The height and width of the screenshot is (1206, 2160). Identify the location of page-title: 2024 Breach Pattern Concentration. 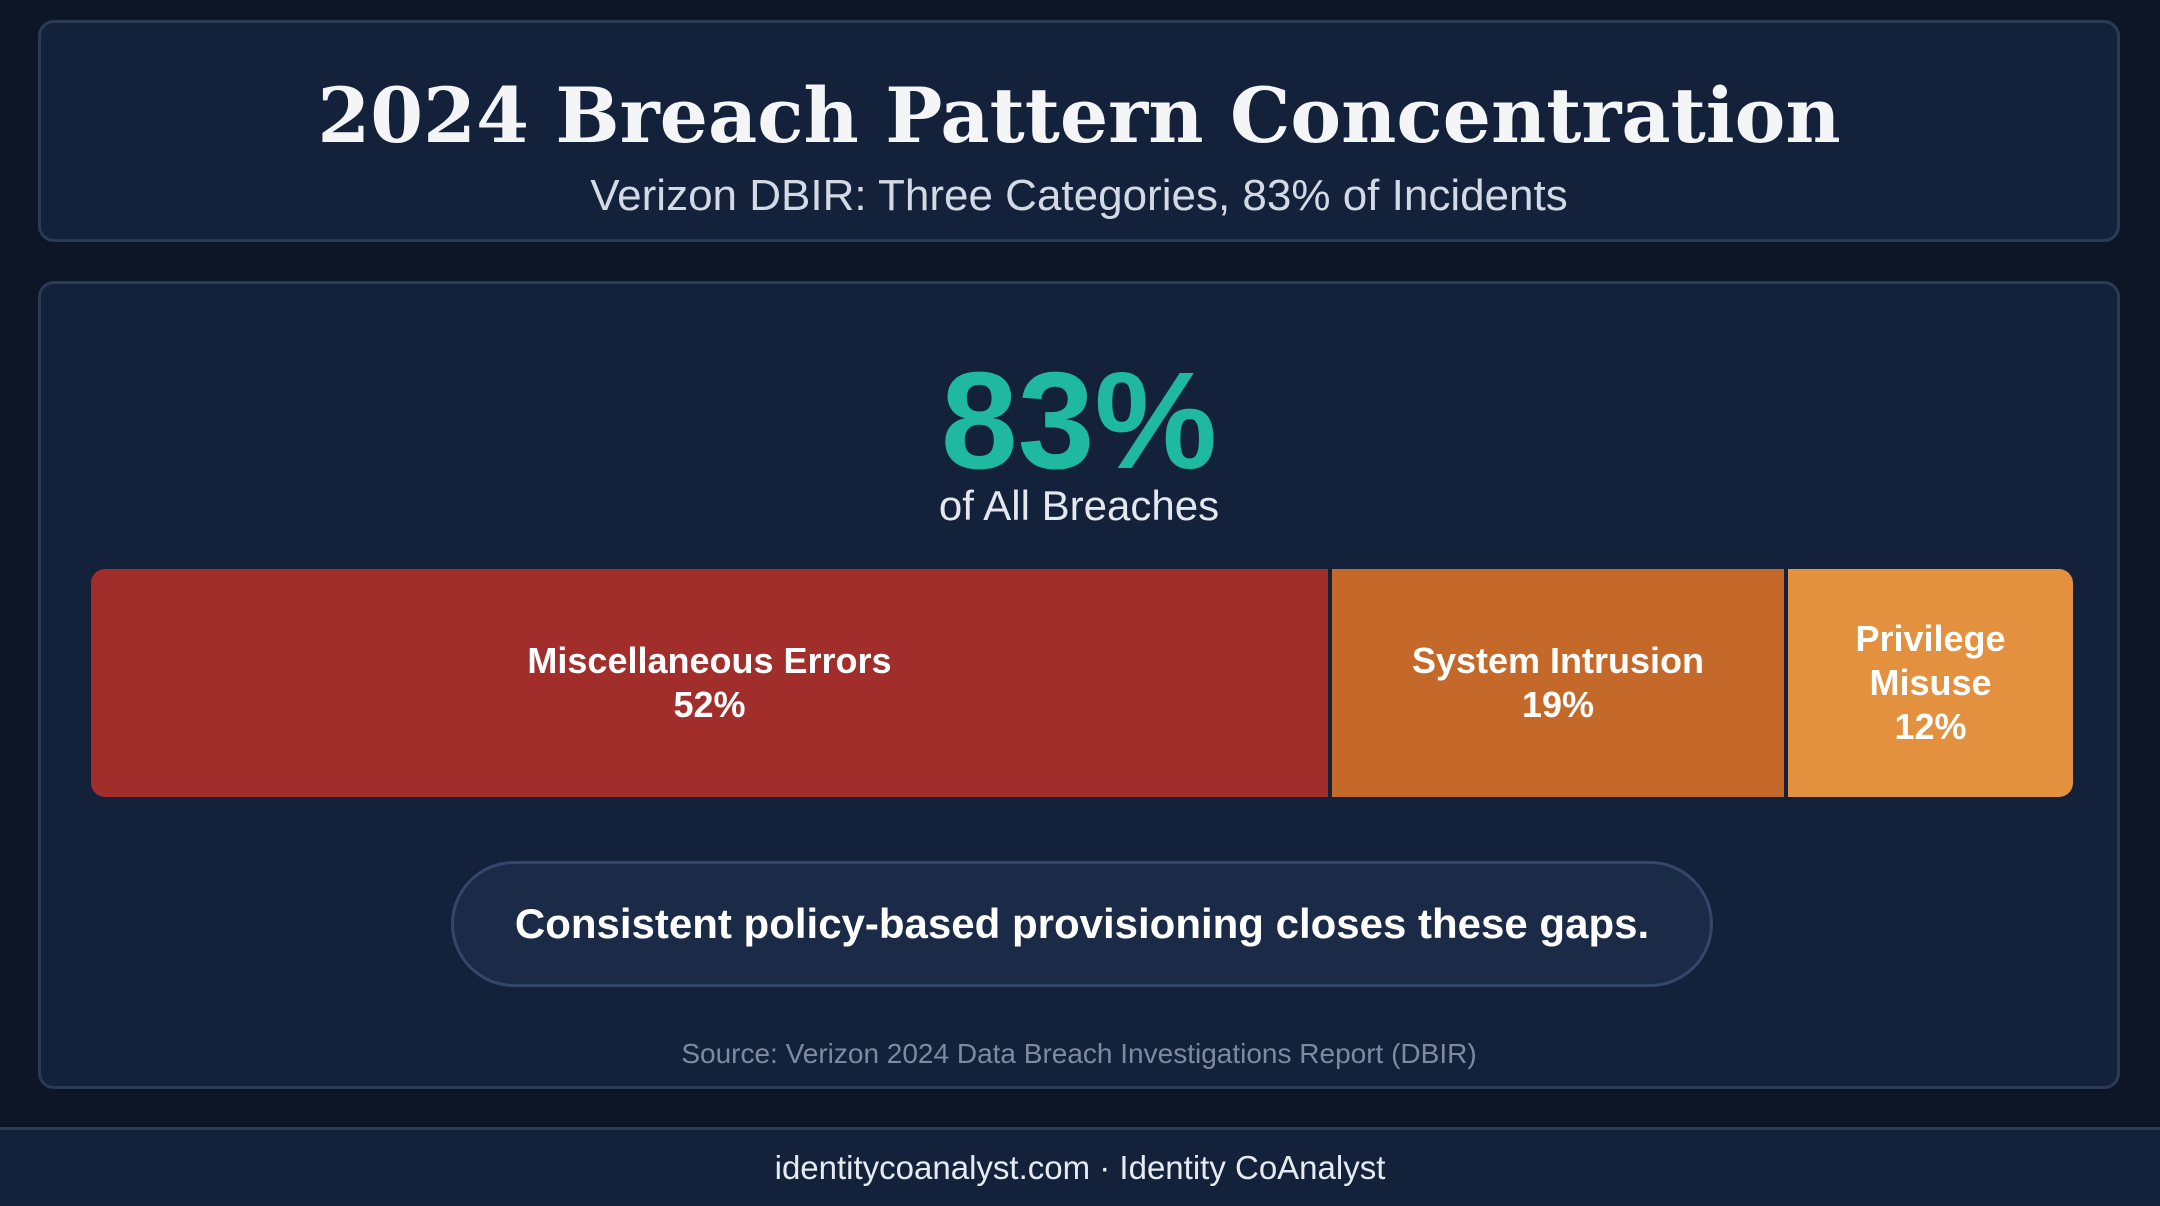
(1079, 115).